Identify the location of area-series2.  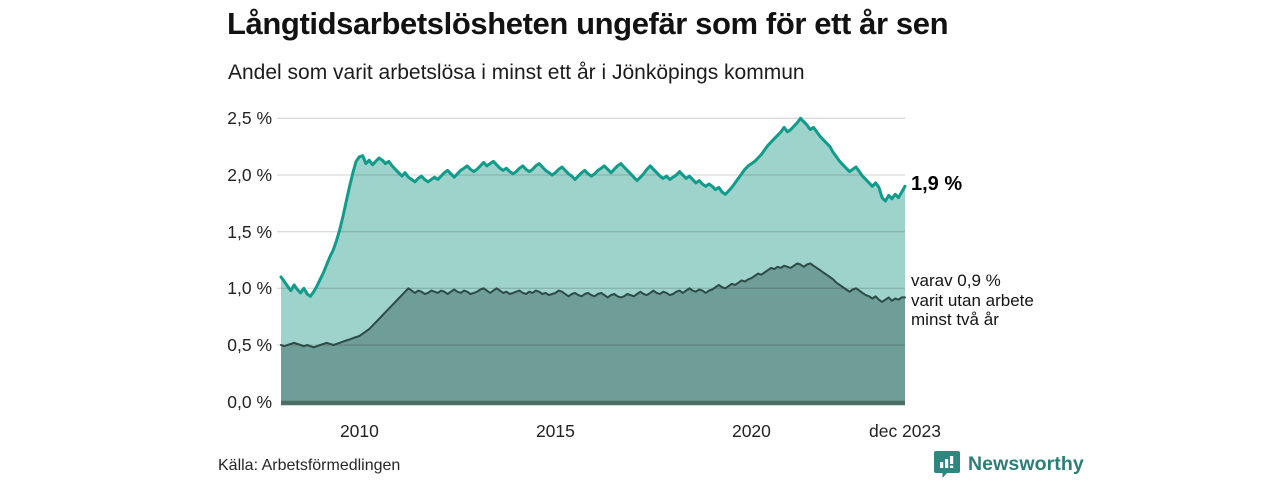
(593, 332).